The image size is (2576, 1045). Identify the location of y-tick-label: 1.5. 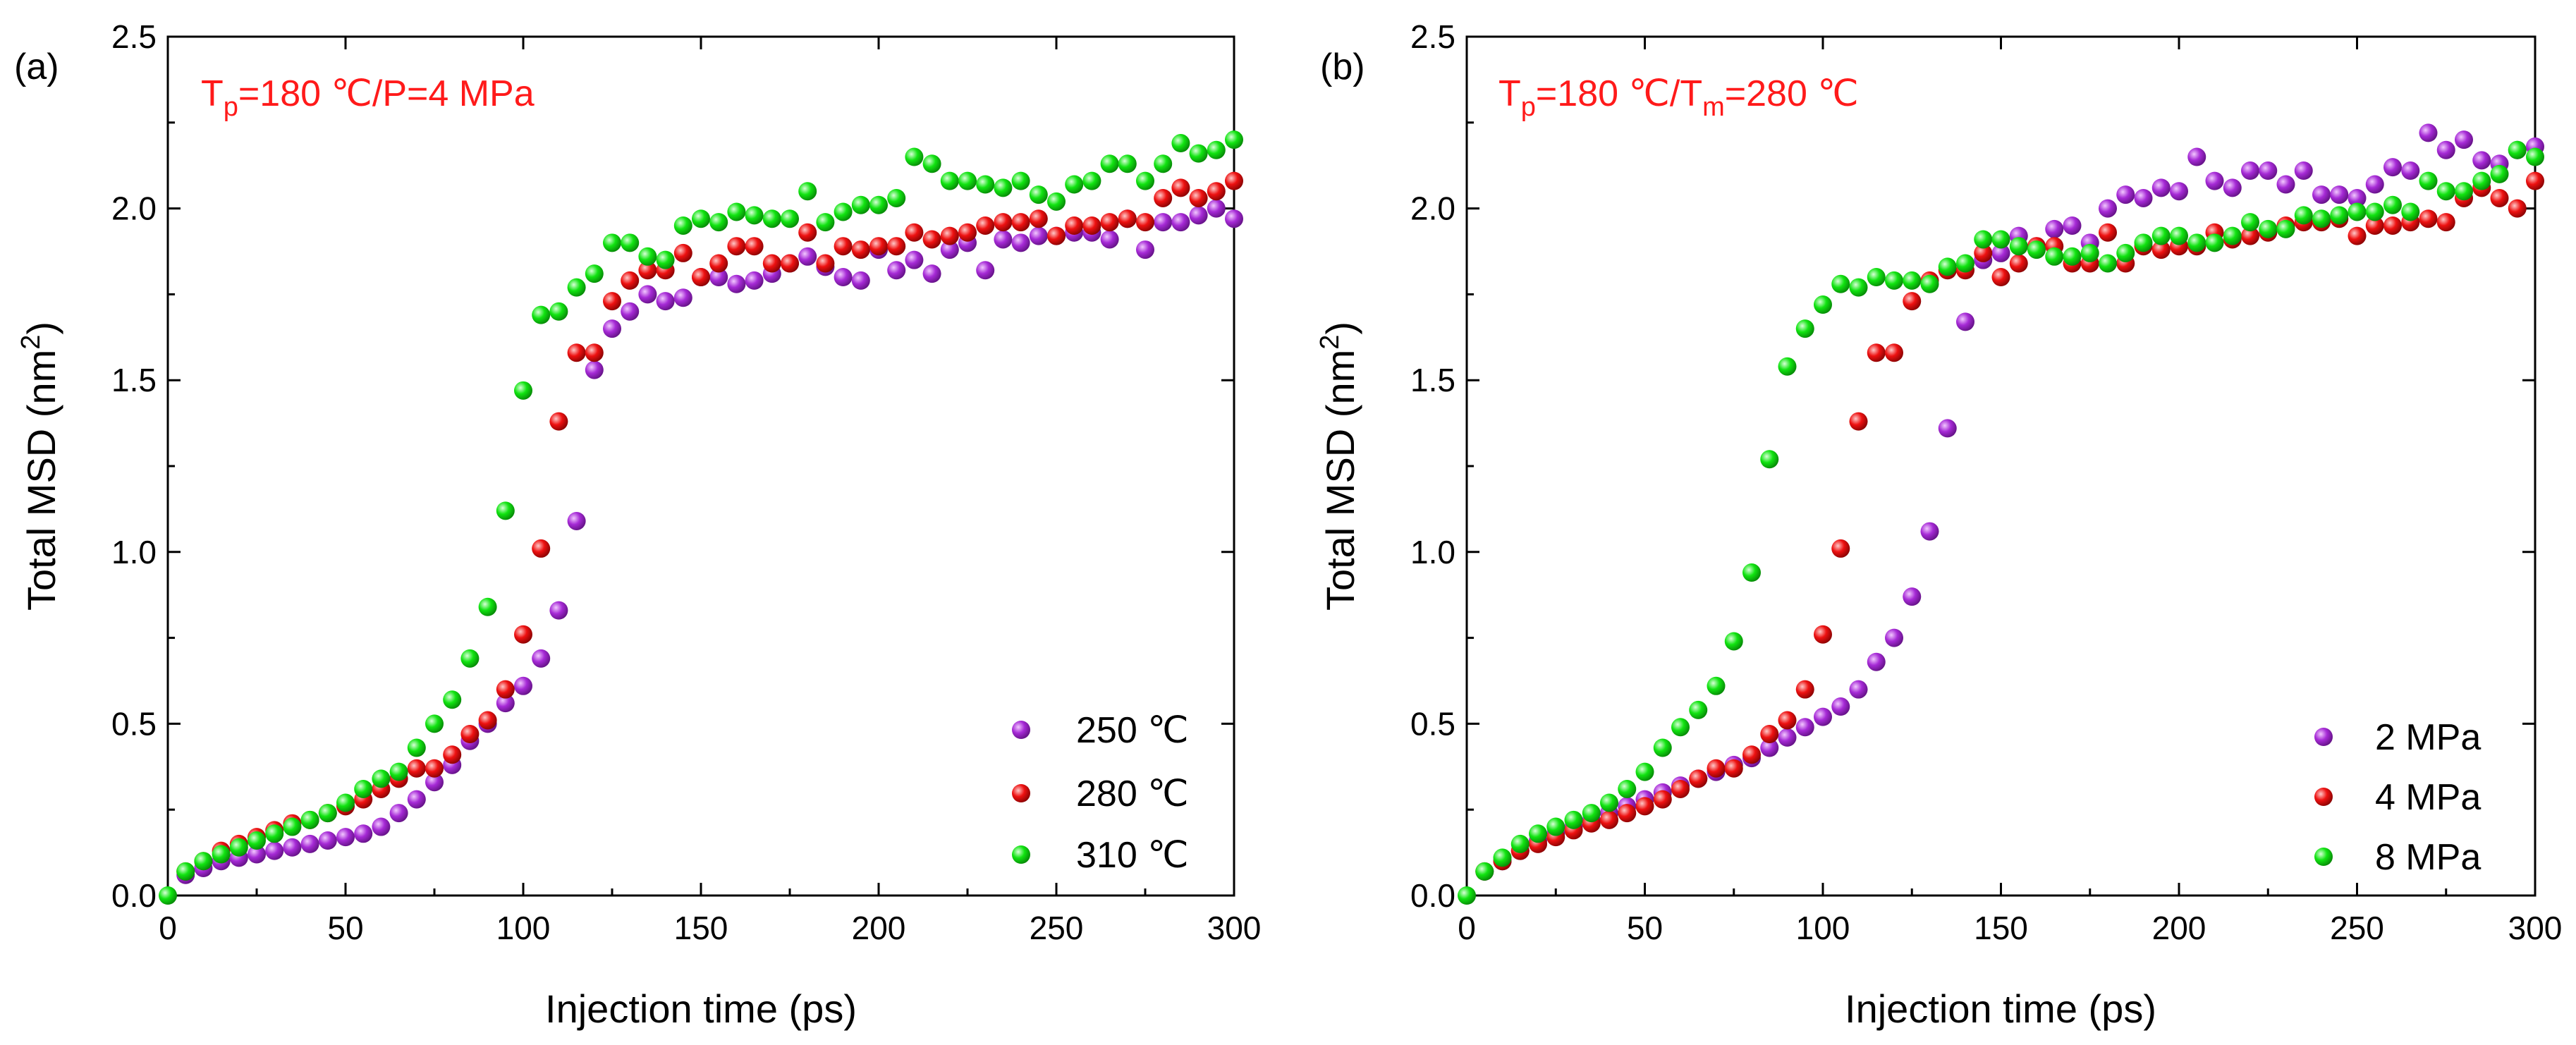
(134, 380).